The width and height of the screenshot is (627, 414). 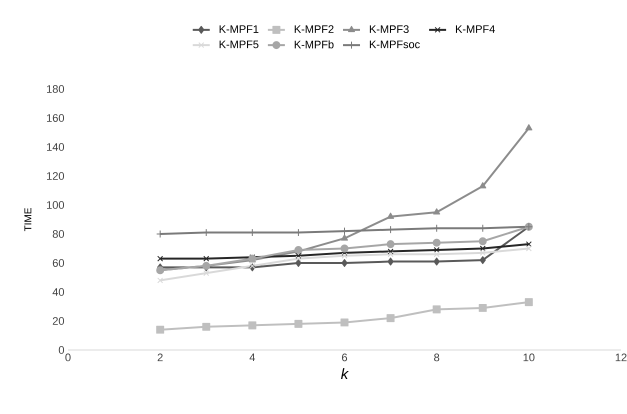 What do you see at coordinates (55, 89) in the screenshot?
I see `y-tick-label: 180` at bounding box center [55, 89].